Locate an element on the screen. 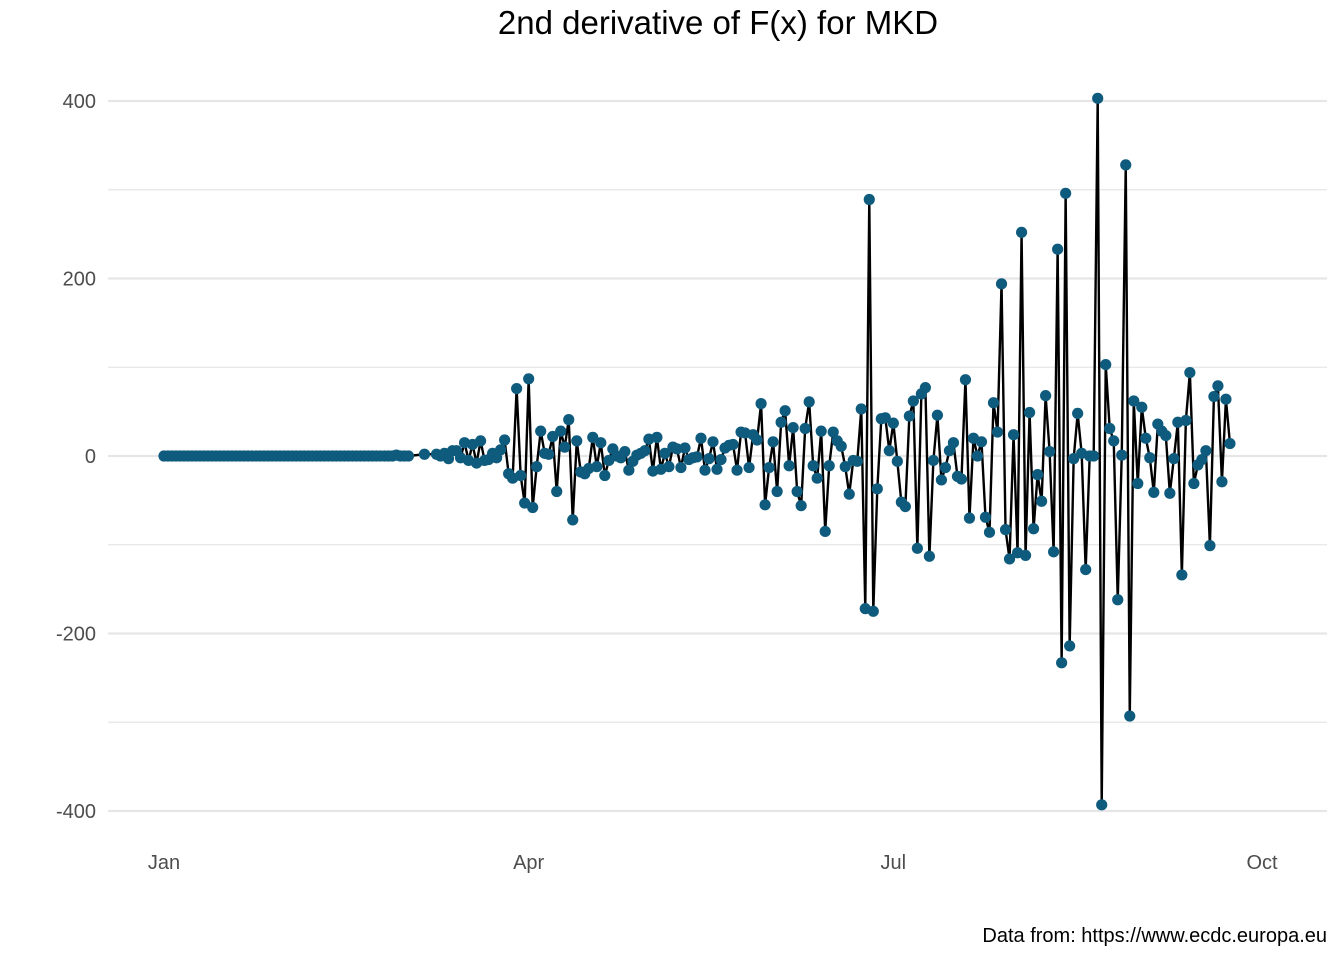 The image size is (1344, 960). y-tick-label: 0 is located at coordinates (90, 457).